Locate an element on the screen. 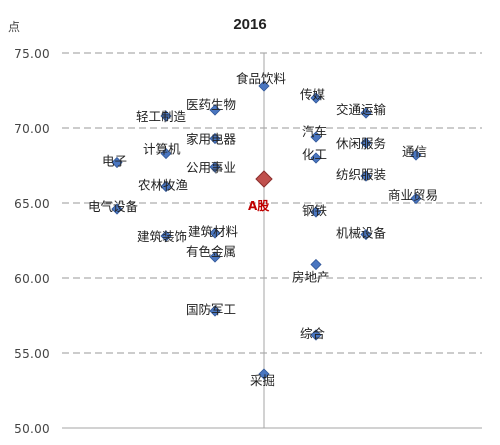 This screenshot has width=500, height=445. y-tick-label: 60.00 is located at coordinates (32, 279).